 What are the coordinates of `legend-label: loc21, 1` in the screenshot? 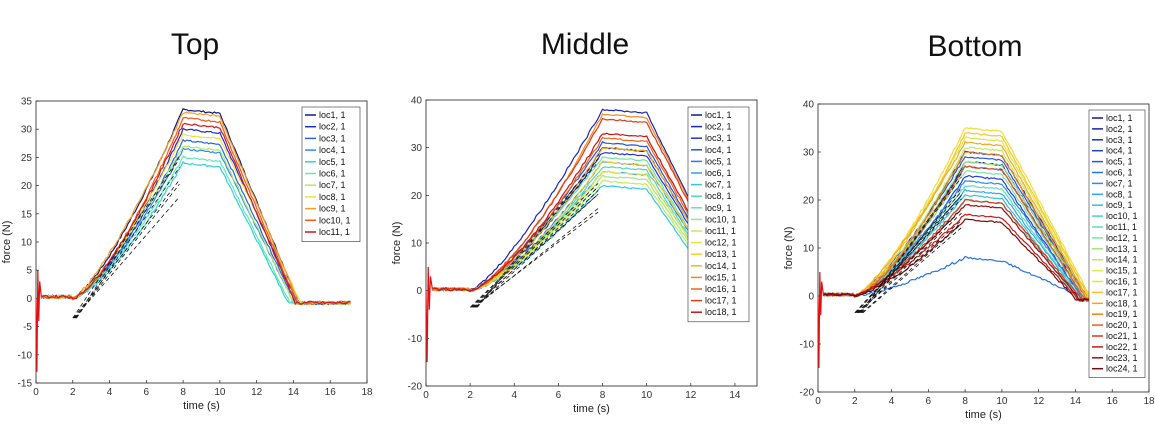 It's located at (1122, 336).